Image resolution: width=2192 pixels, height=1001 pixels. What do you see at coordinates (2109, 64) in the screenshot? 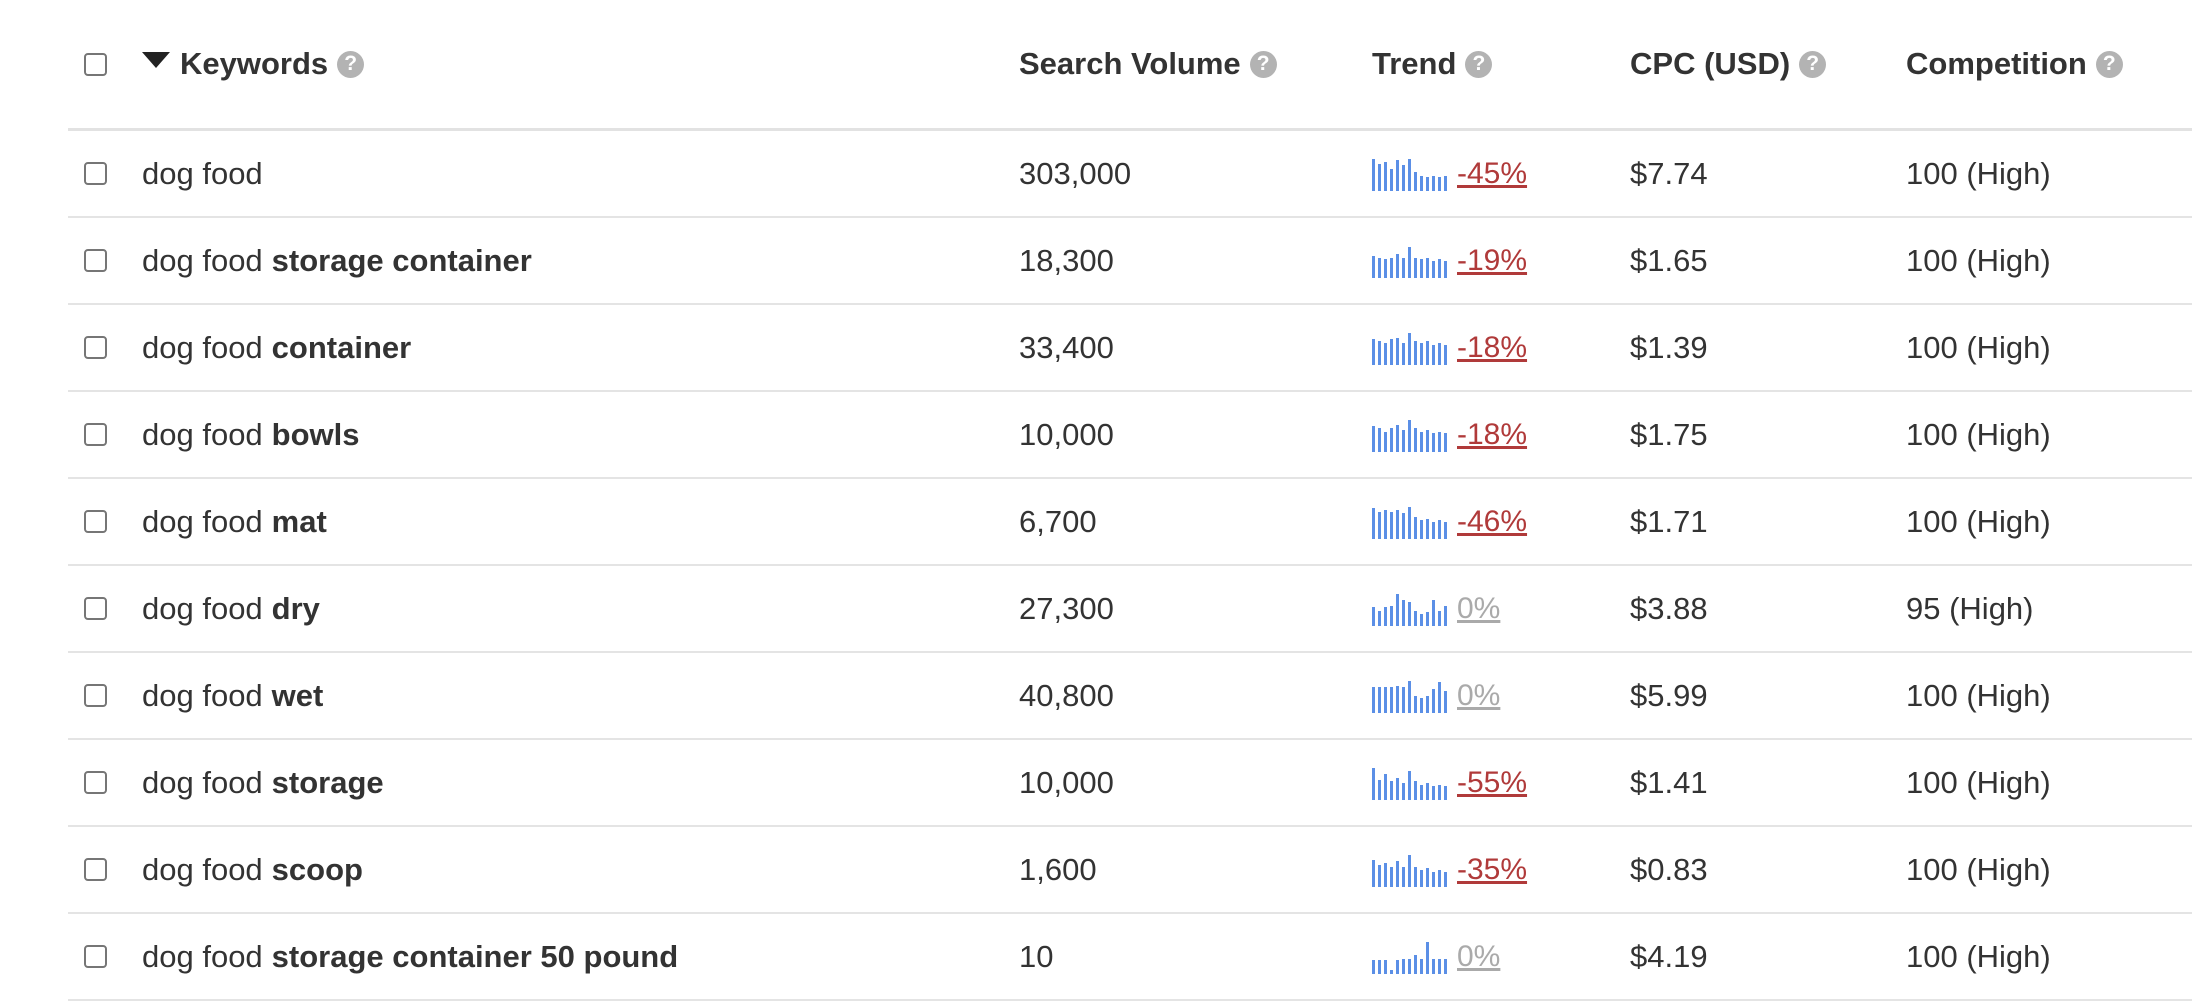
I see `competition-help-icon: ?` at bounding box center [2109, 64].